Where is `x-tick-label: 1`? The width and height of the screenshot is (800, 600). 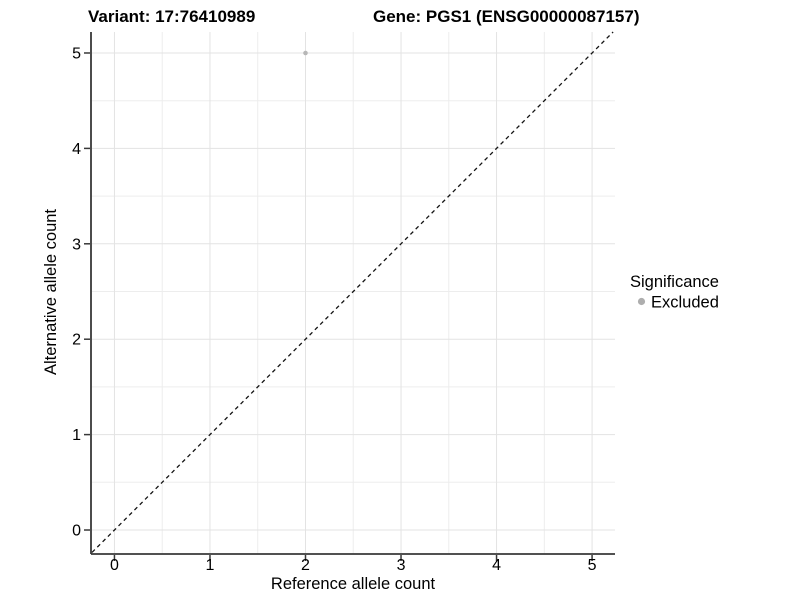 x-tick-label: 1 is located at coordinates (210, 565).